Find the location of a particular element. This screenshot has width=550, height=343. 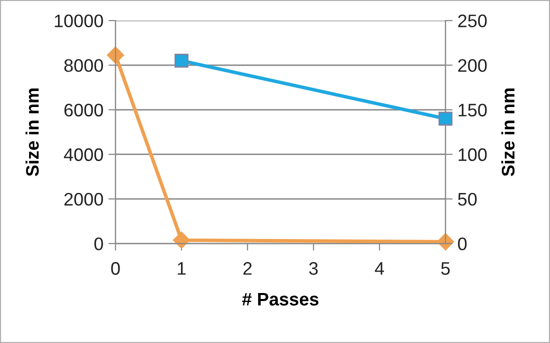

y-tick-label: 6000 is located at coordinates (83, 110).